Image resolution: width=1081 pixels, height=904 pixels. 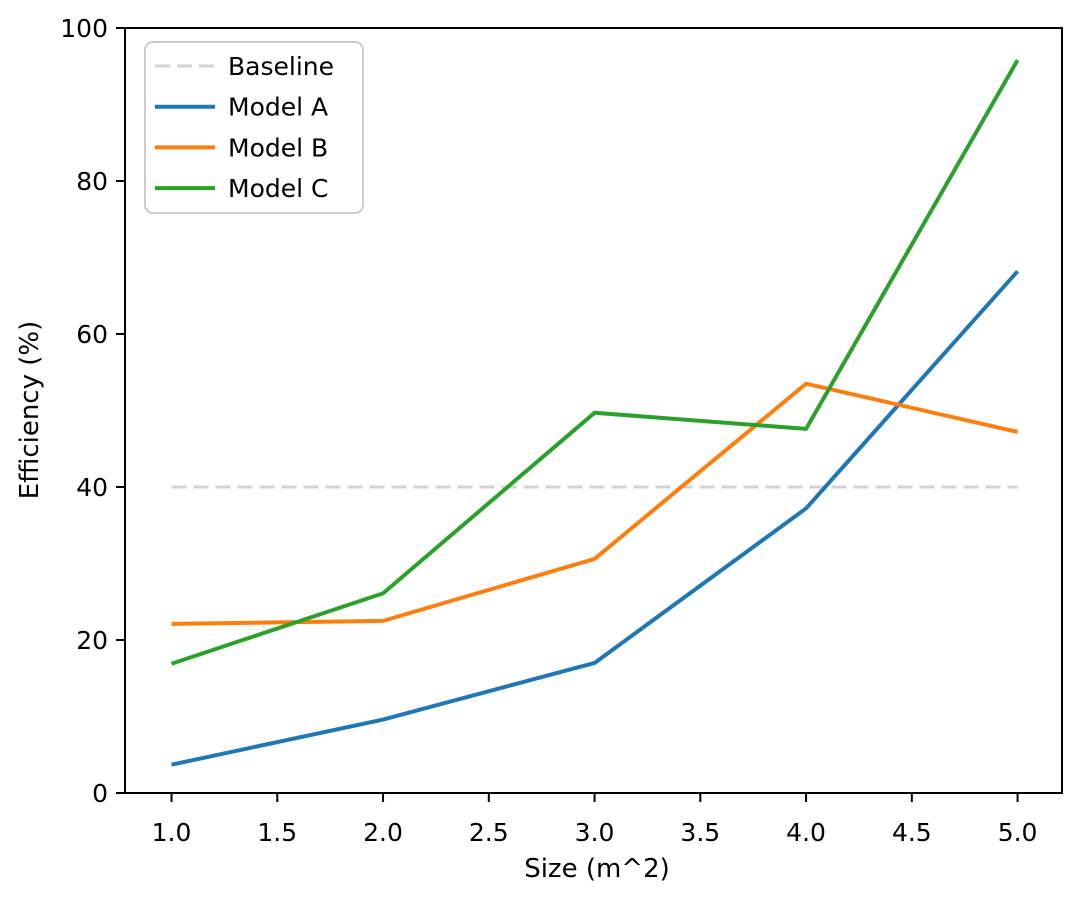 I want to click on legend-box, so click(x=254, y=127).